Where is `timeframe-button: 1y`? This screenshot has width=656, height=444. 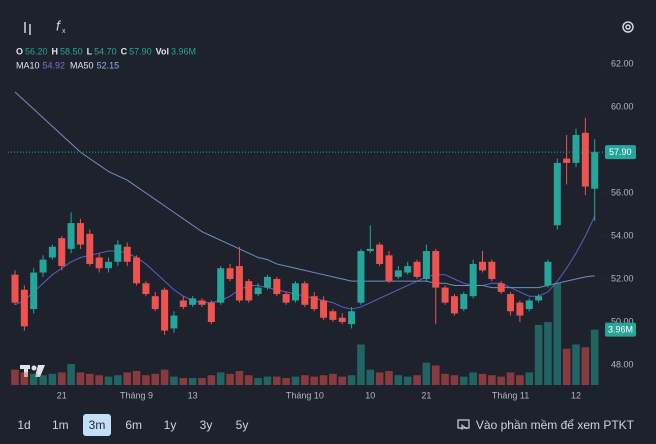 timeframe-button: 1y is located at coordinates (170, 425).